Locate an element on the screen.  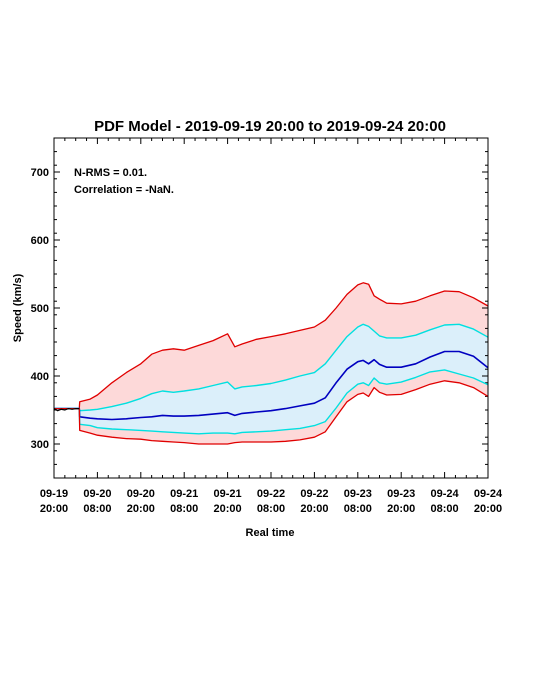
series-line-observed is located at coordinates (66, 409).